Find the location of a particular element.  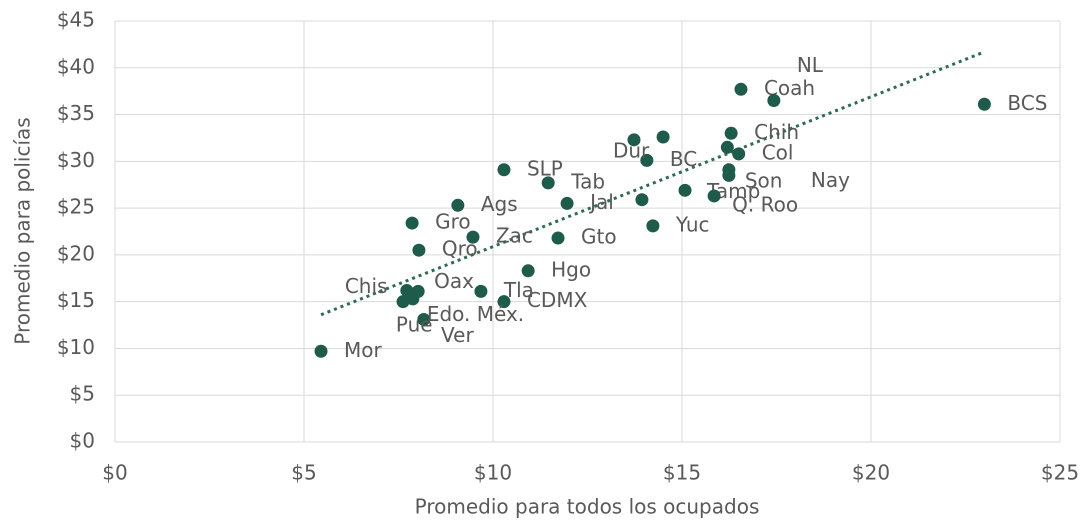

point-label: Ags is located at coordinates (499, 204).